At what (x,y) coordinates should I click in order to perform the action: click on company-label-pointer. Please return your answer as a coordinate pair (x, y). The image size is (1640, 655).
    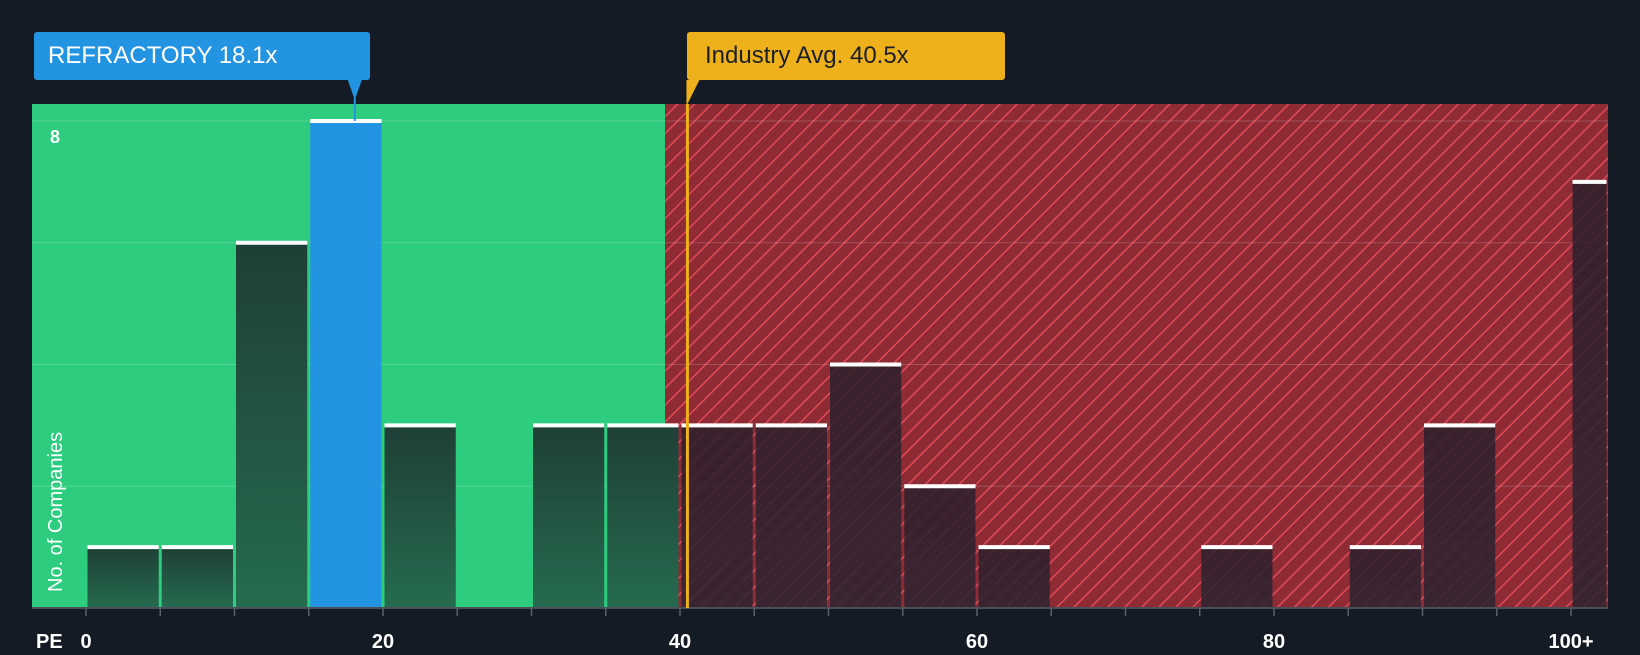
    Looking at the image, I should click on (354, 90).